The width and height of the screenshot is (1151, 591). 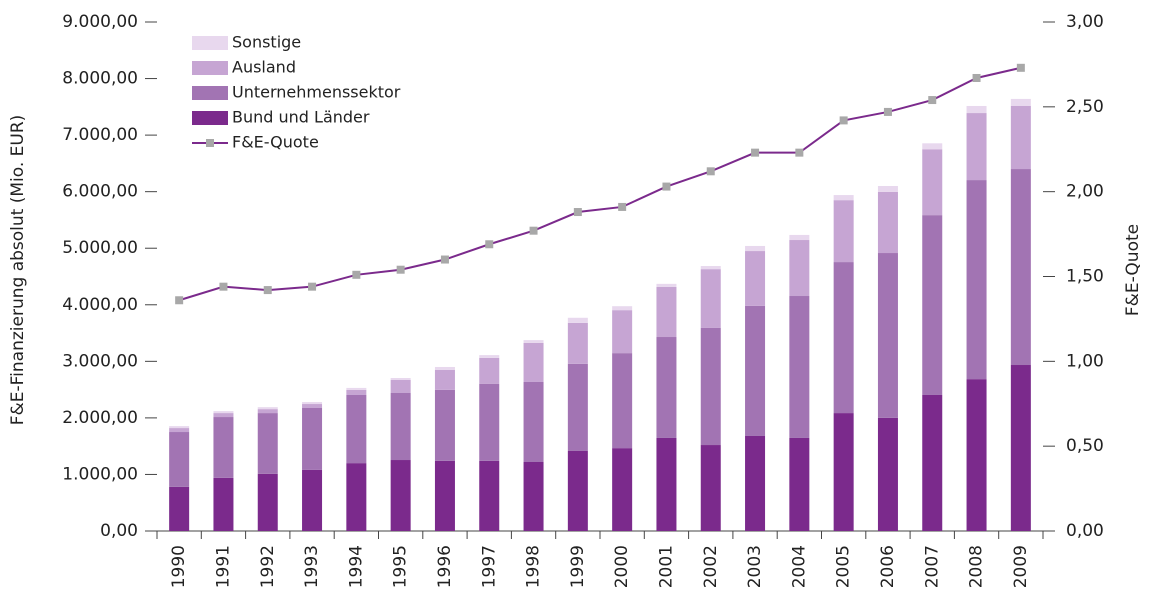 What do you see at coordinates (100, 418) in the screenshot?
I see `y-tick-label: 2.000,00` at bounding box center [100, 418].